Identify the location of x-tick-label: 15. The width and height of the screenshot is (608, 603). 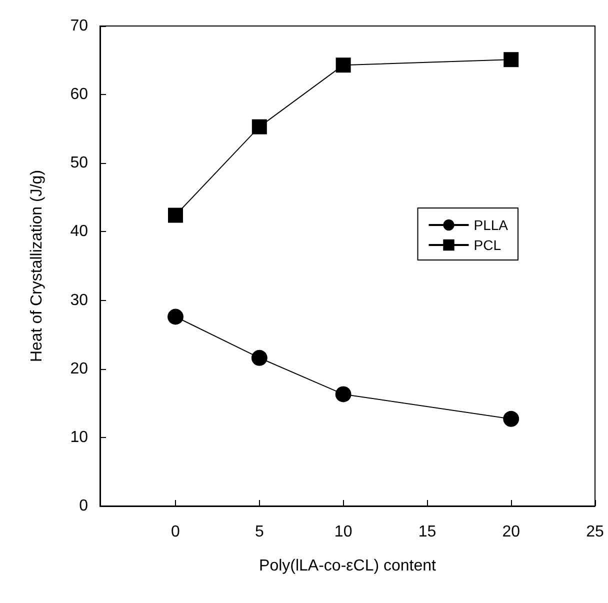
(427, 532).